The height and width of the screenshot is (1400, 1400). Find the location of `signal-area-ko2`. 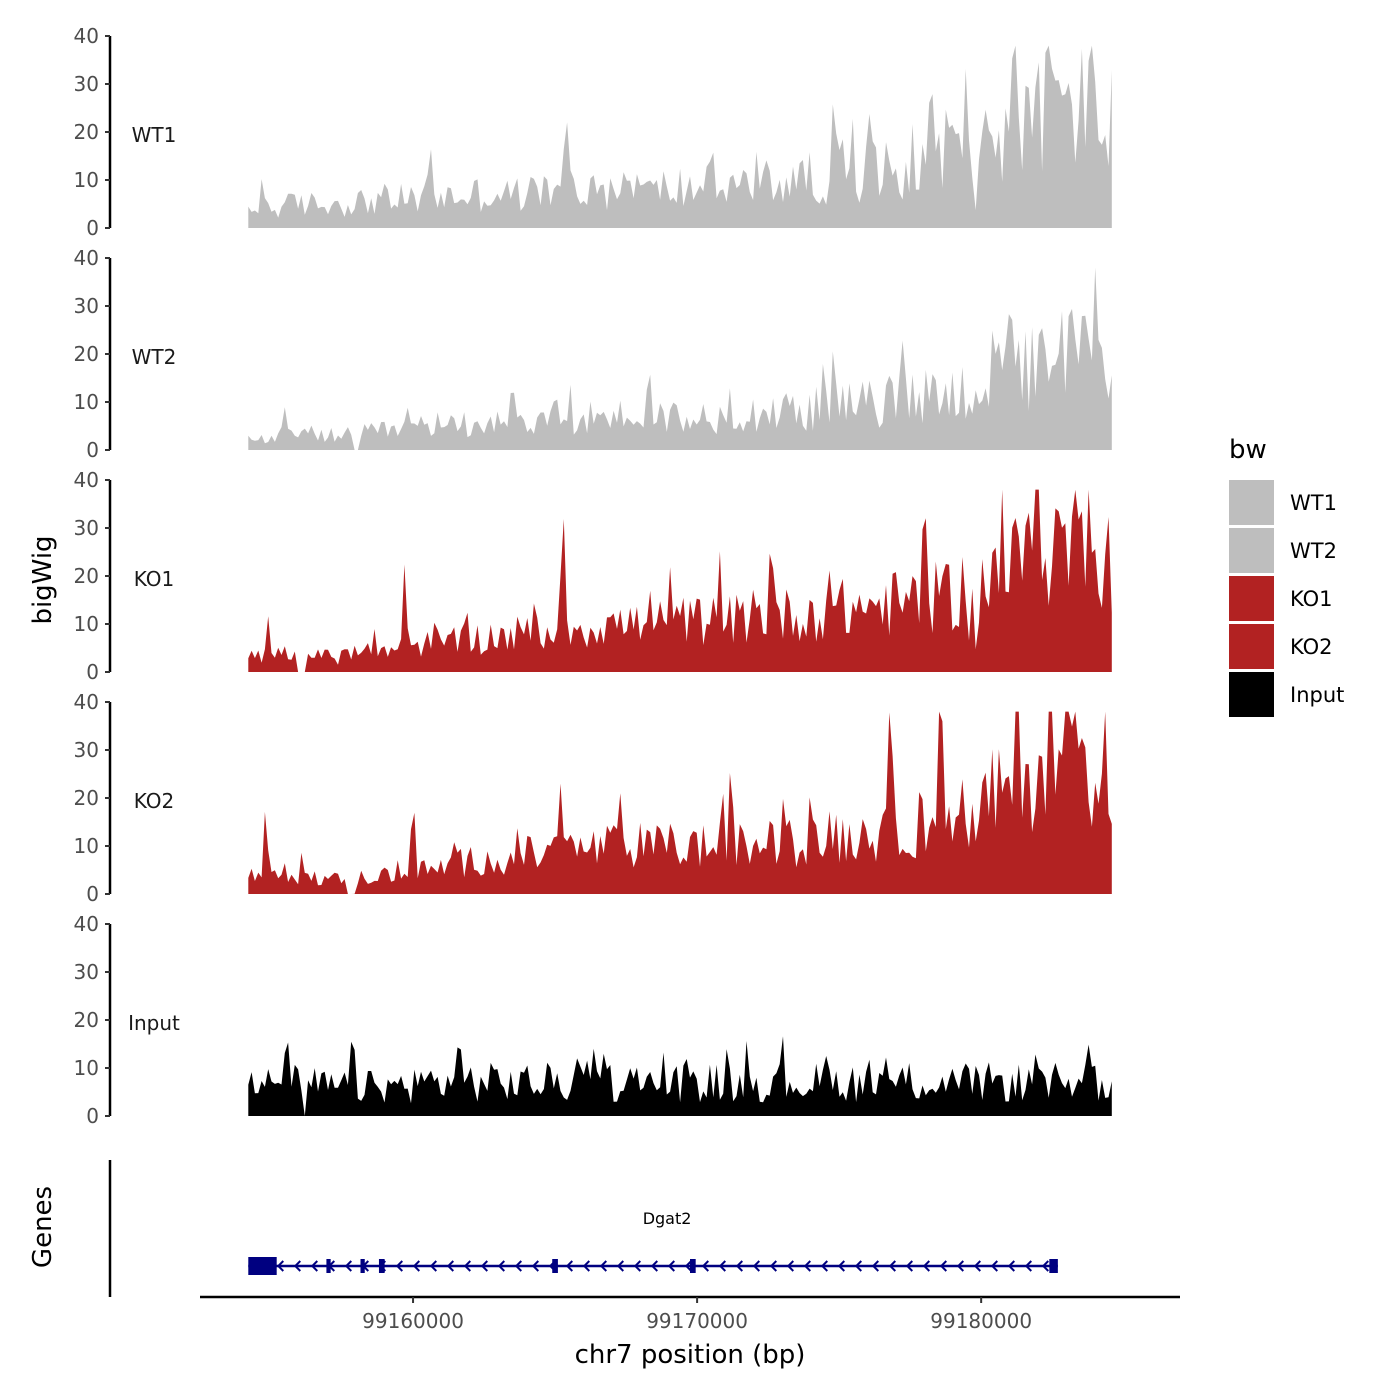

signal-area-ko2 is located at coordinates (680, 802).